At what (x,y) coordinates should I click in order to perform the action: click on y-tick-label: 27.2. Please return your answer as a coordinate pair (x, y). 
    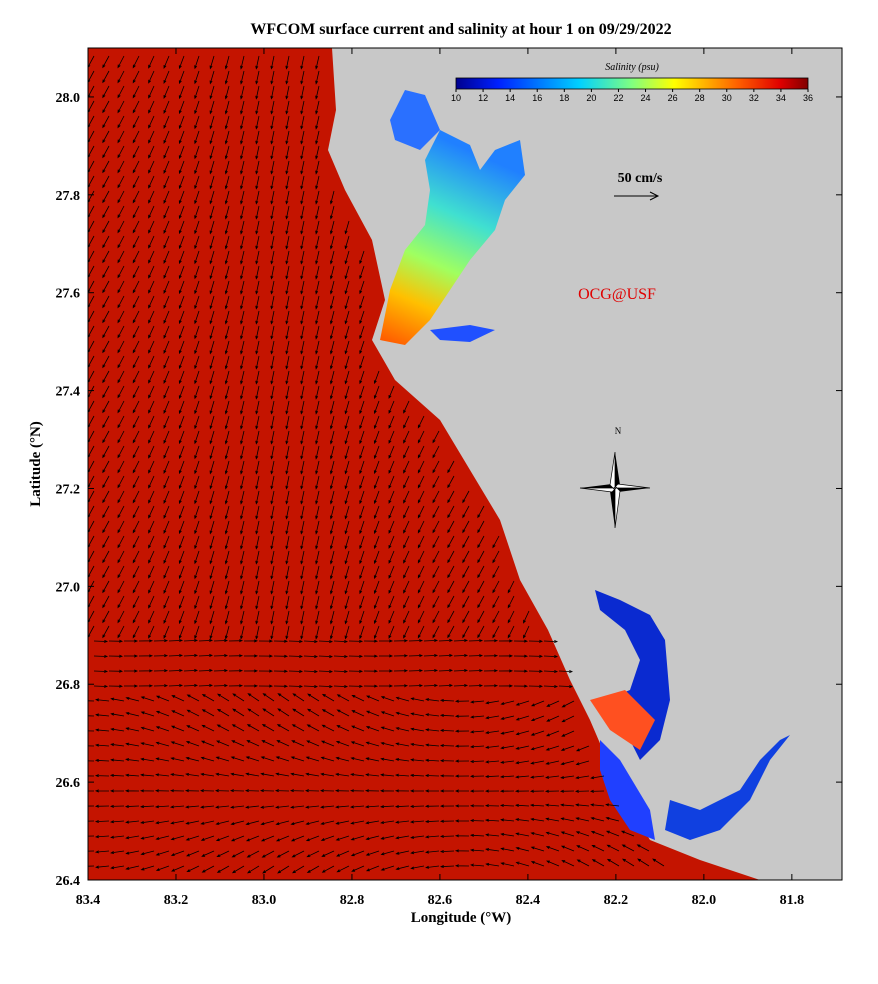
    Looking at the image, I should click on (68, 489).